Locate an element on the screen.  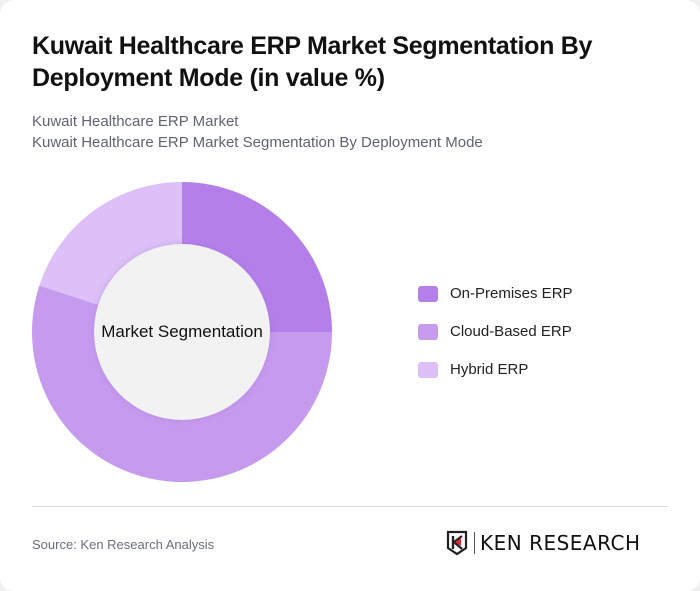
logo-separator is located at coordinates (474, 543).